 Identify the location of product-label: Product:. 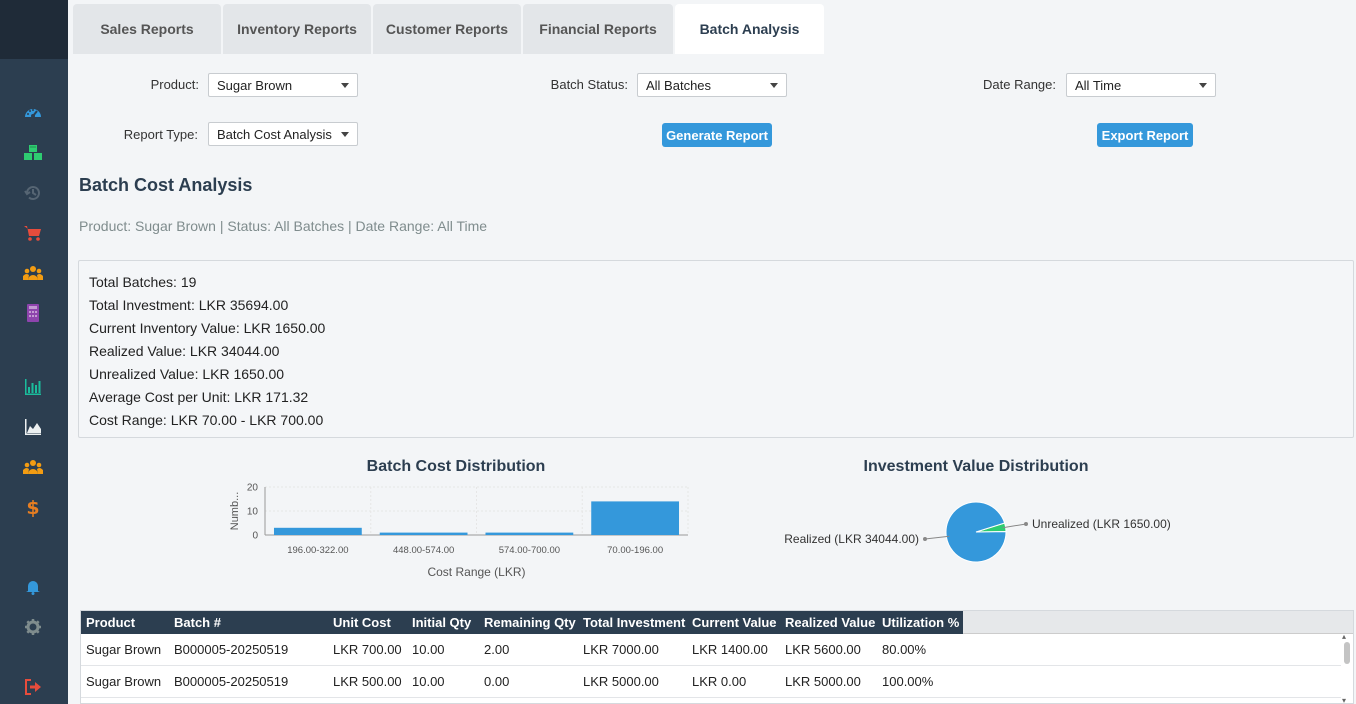
(174, 84).